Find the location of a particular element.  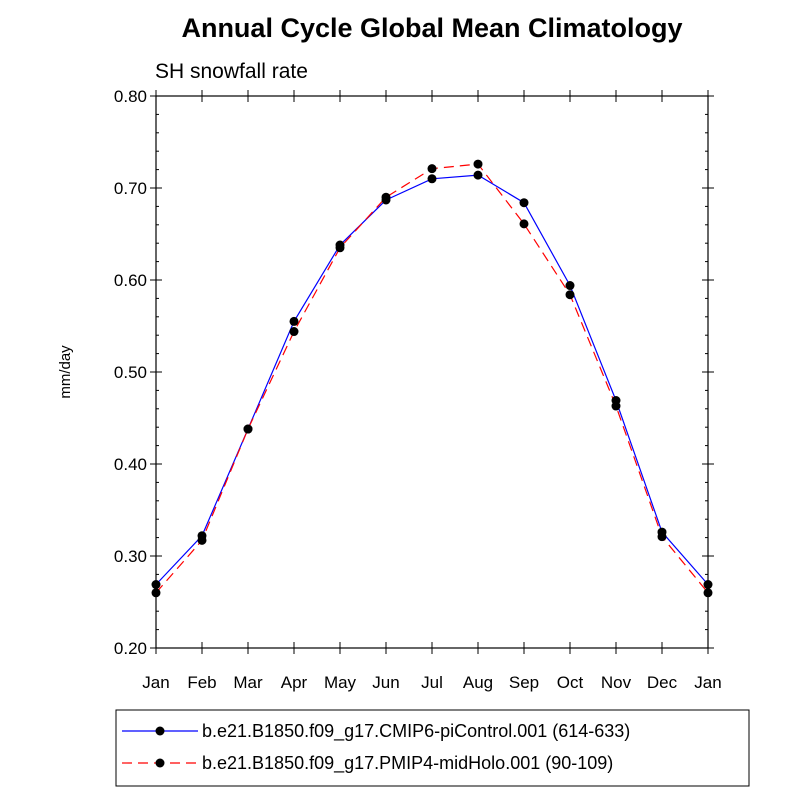

x-tick-label: Mar is located at coordinates (248, 682).